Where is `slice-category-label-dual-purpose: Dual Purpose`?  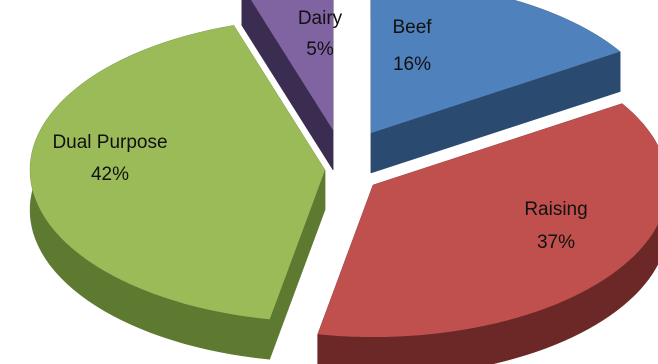
slice-category-label-dual-purpose: Dual Purpose is located at coordinates (109, 142).